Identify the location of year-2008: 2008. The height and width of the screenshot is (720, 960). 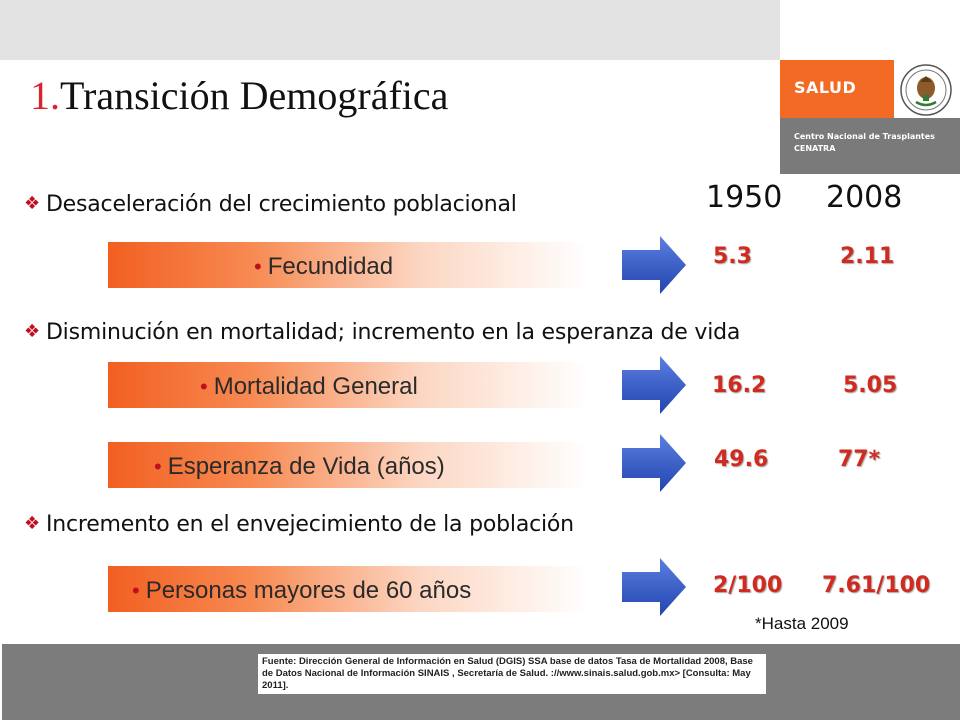
(864, 197).